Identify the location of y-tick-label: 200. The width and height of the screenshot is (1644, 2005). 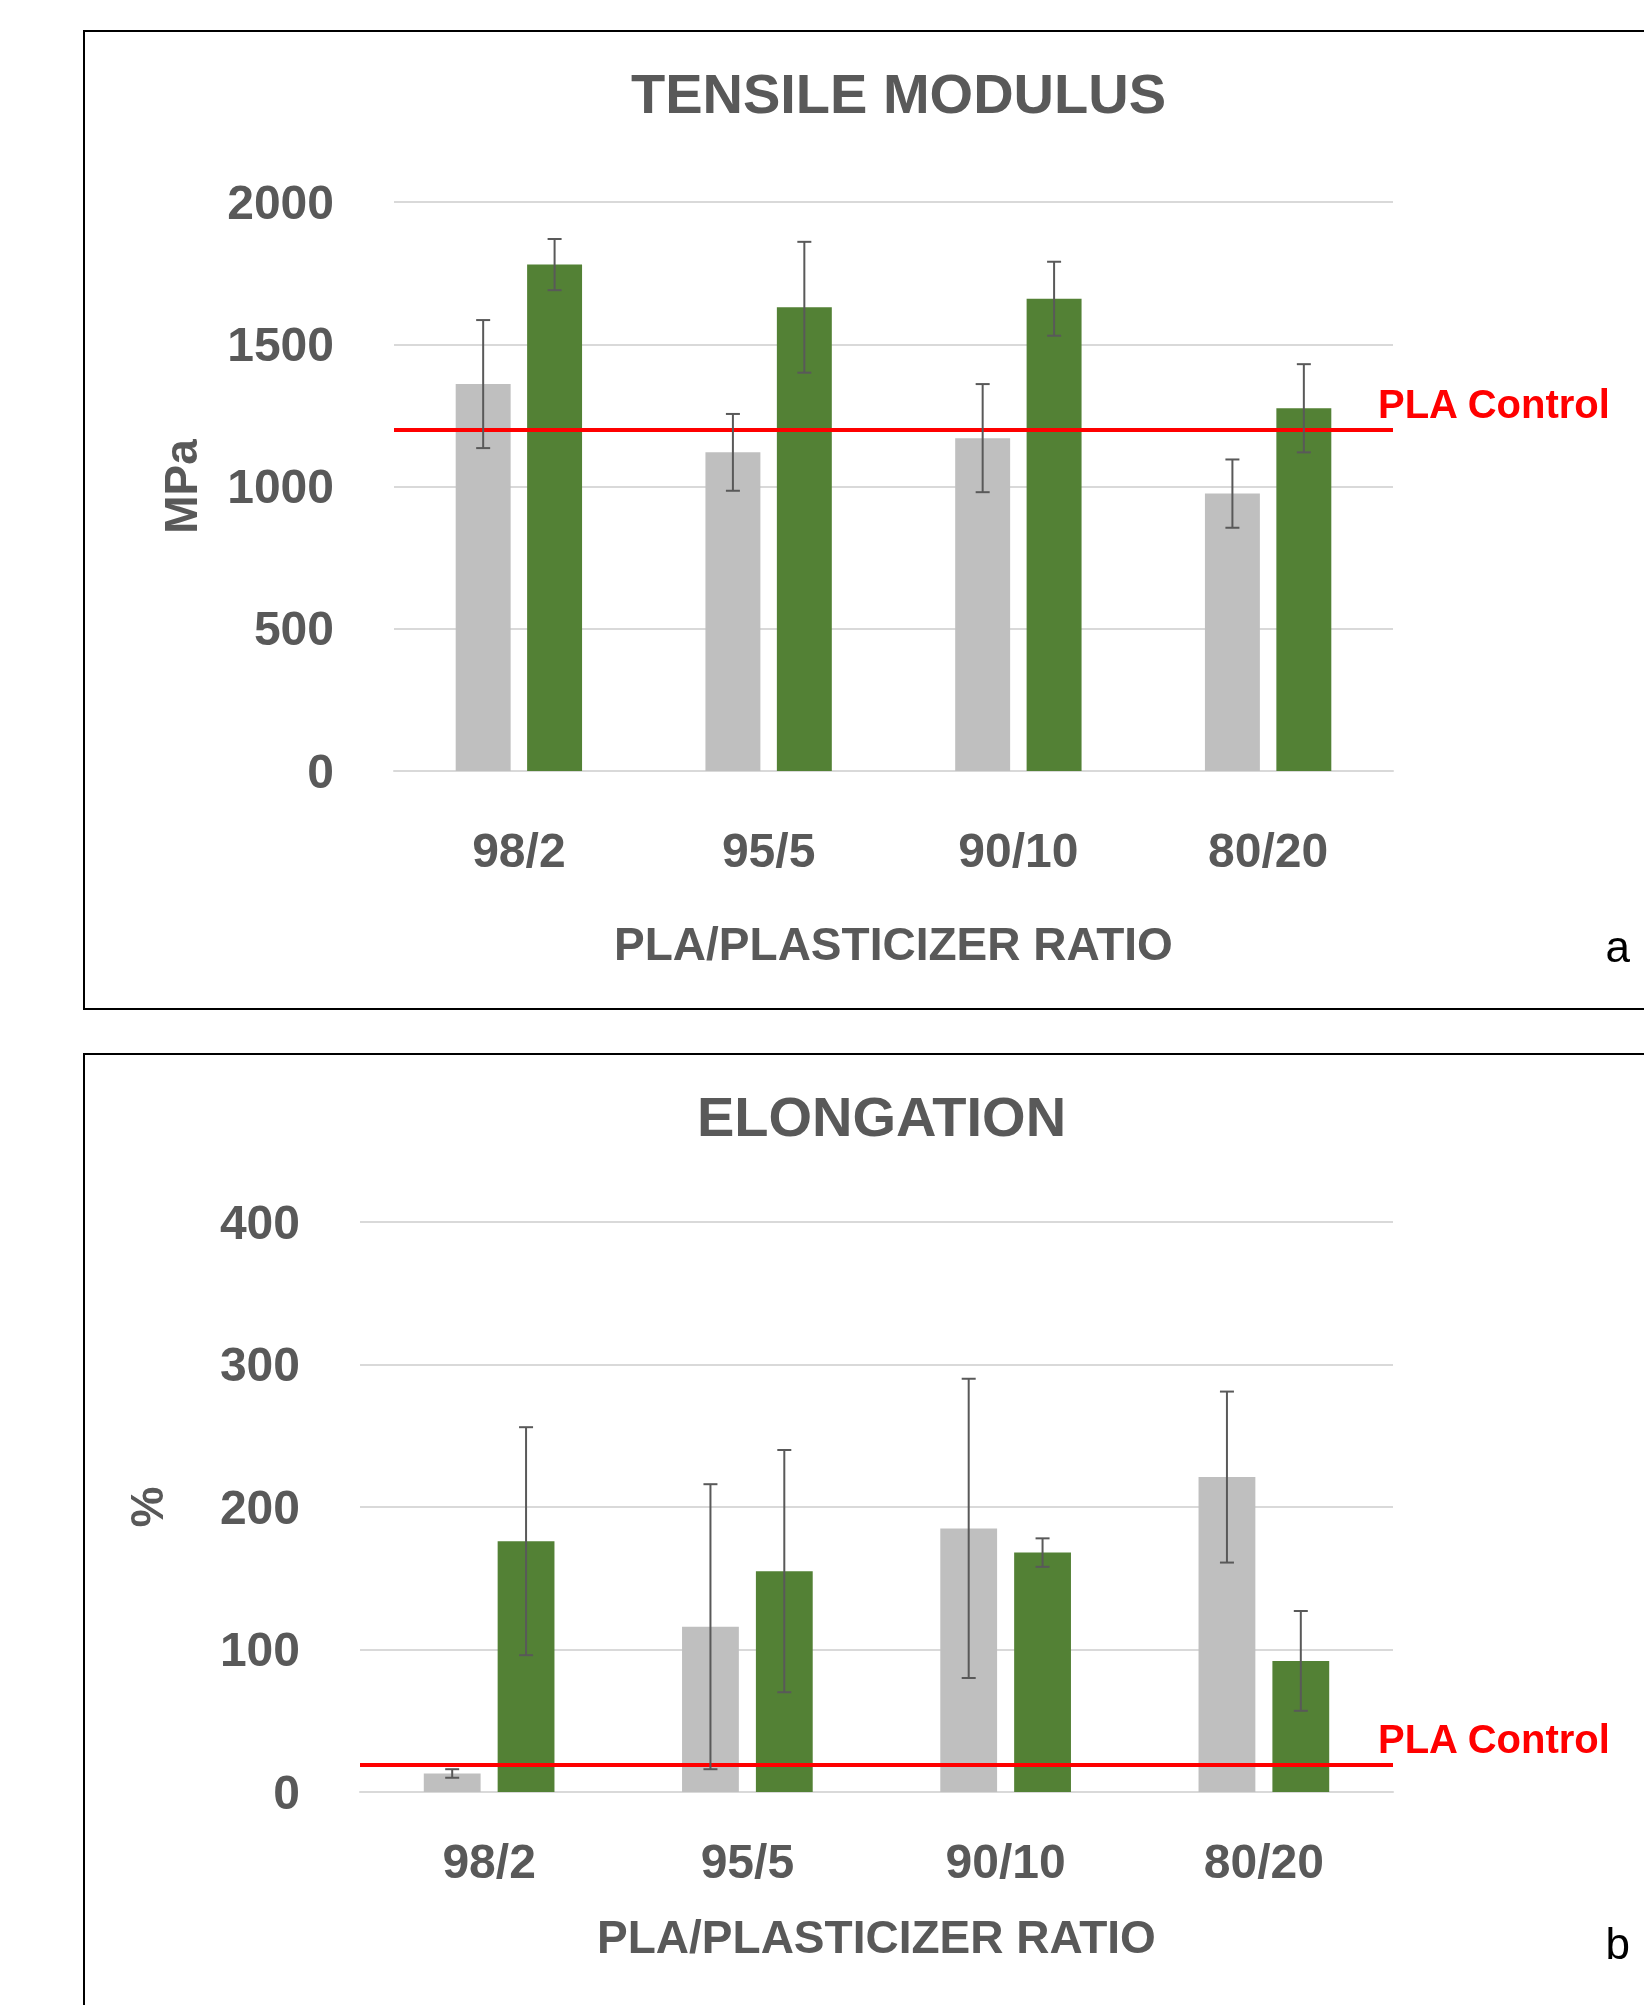
(259, 1507).